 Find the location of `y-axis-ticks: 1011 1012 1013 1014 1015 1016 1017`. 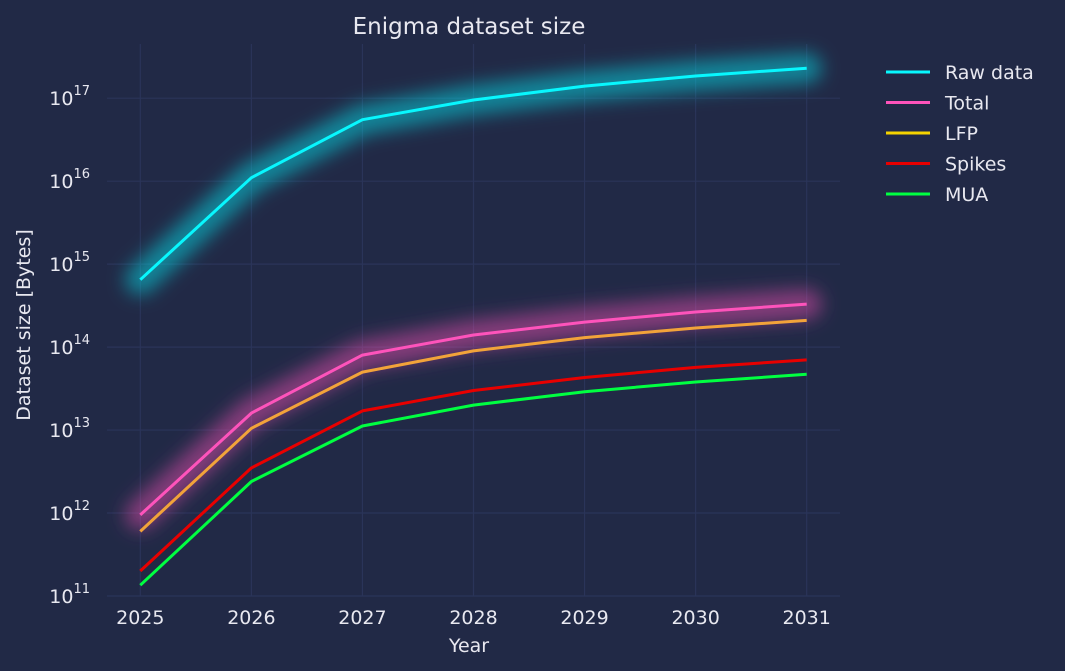

y-axis-ticks: 1011 1012 1013 1014 1015 1016 1017 is located at coordinates (69, 346).